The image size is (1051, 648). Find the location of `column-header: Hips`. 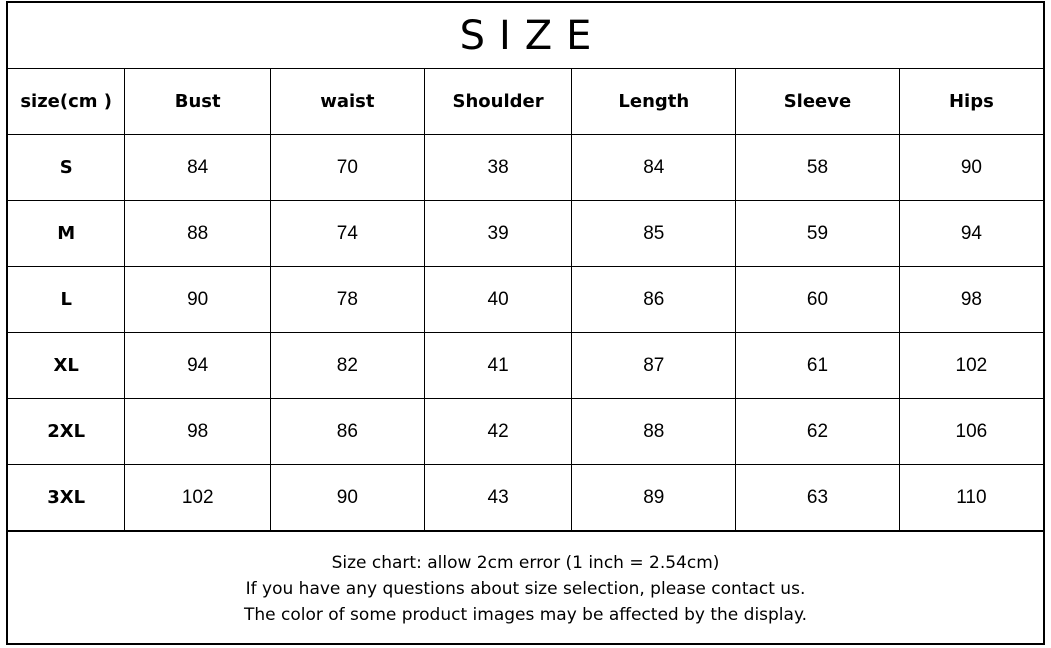

column-header: Hips is located at coordinates (970, 102).